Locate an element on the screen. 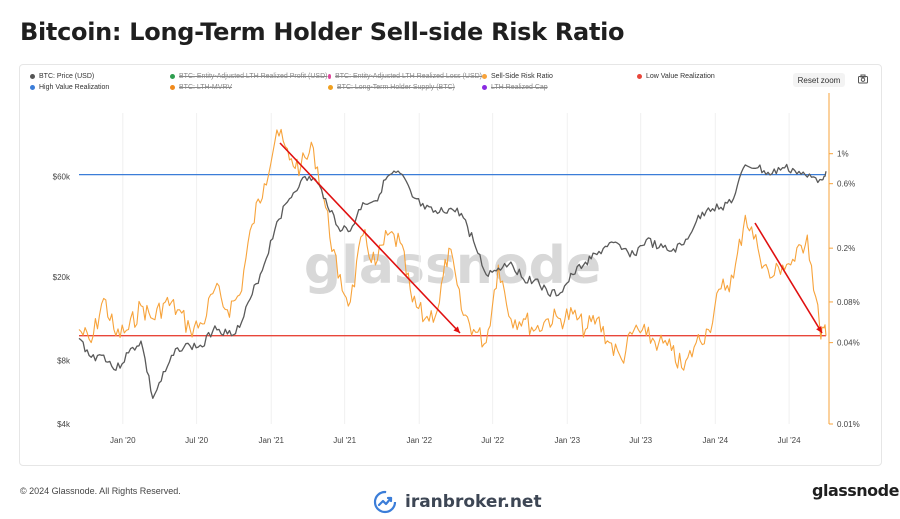 Image resolution: width=900 pixels, height=519 pixels. y-right-tick-label: 0.6% is located at coordinates (846, 184).